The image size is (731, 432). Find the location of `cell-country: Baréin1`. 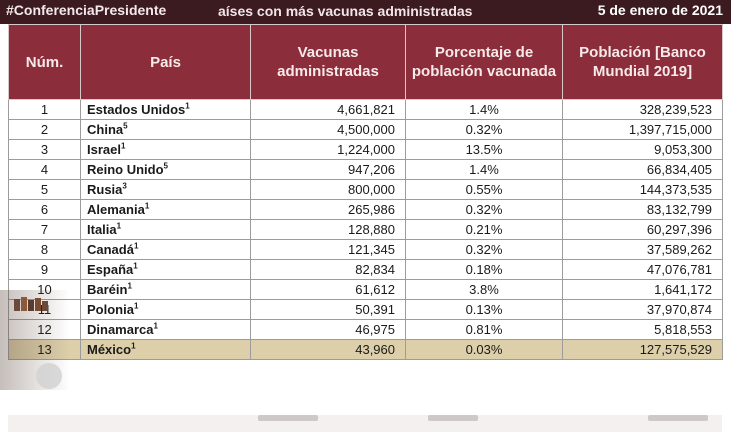

cell-country: Baréin1 is located at coordinates (165, 289).